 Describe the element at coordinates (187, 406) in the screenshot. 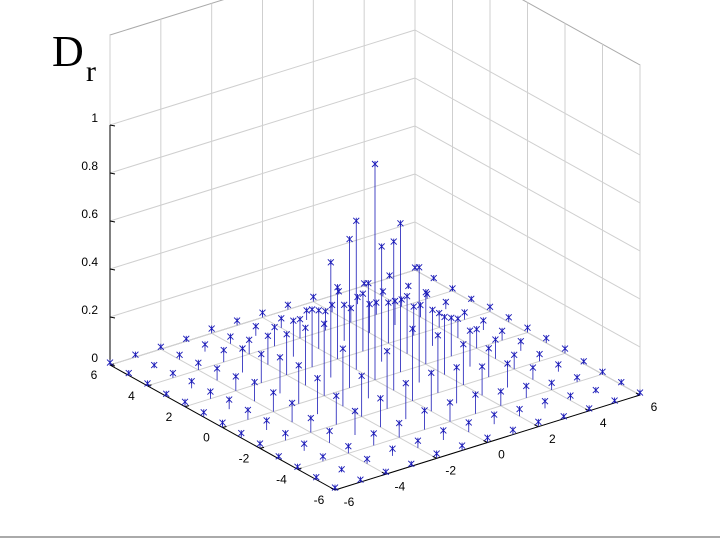

I see `y-tick` at that location.